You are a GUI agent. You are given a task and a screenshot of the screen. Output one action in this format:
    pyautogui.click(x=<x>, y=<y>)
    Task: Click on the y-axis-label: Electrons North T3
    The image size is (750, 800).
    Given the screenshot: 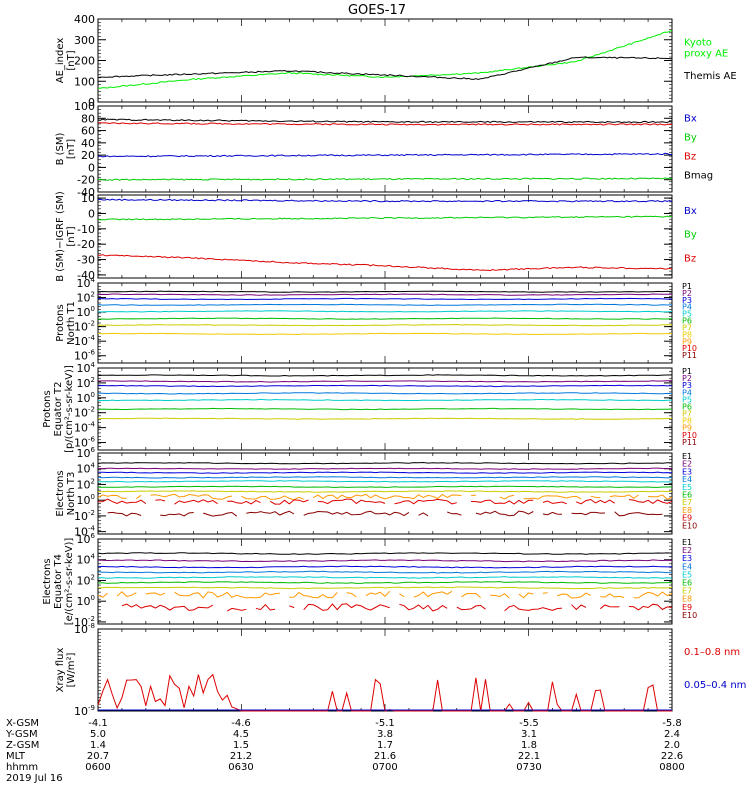 What is the action you would take?
    pyautogui.click(x=66, y=493)
    